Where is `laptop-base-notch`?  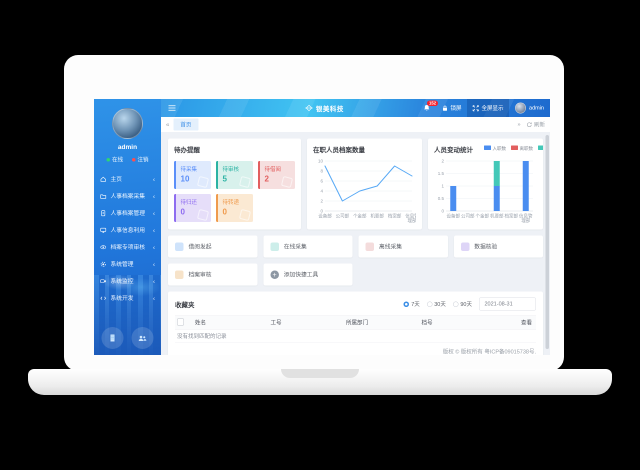
laptop-base-notch is located at coordinates (320, 373).